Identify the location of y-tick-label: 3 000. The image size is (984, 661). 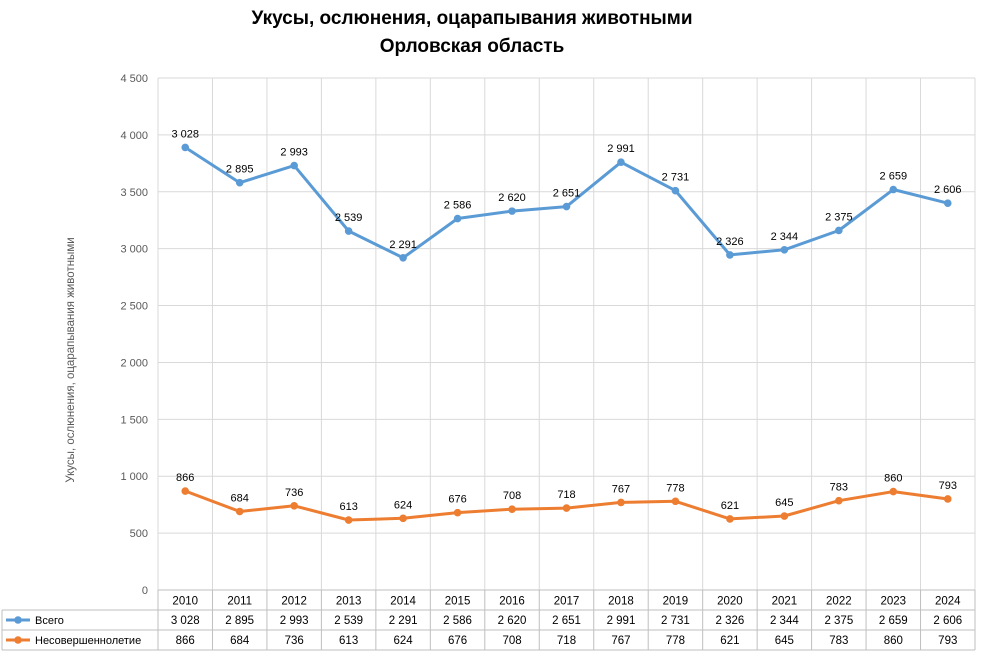
(134, 250).